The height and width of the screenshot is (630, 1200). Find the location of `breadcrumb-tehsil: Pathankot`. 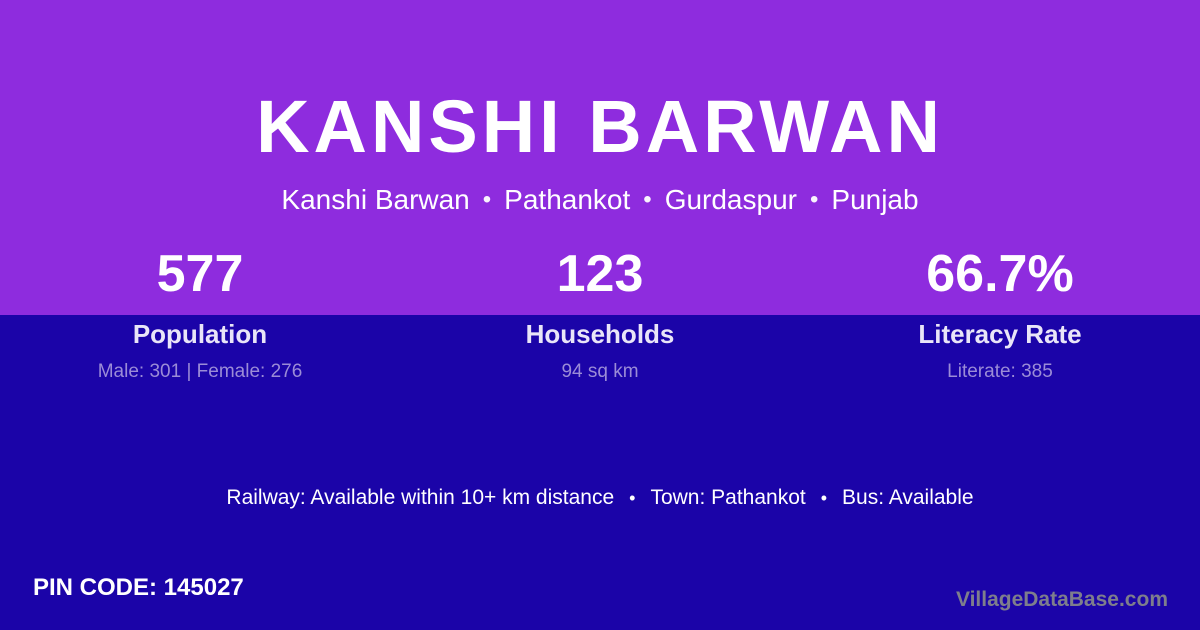

breadcrumb-tehsil: Pathankot is located at coordinates (567, 199).